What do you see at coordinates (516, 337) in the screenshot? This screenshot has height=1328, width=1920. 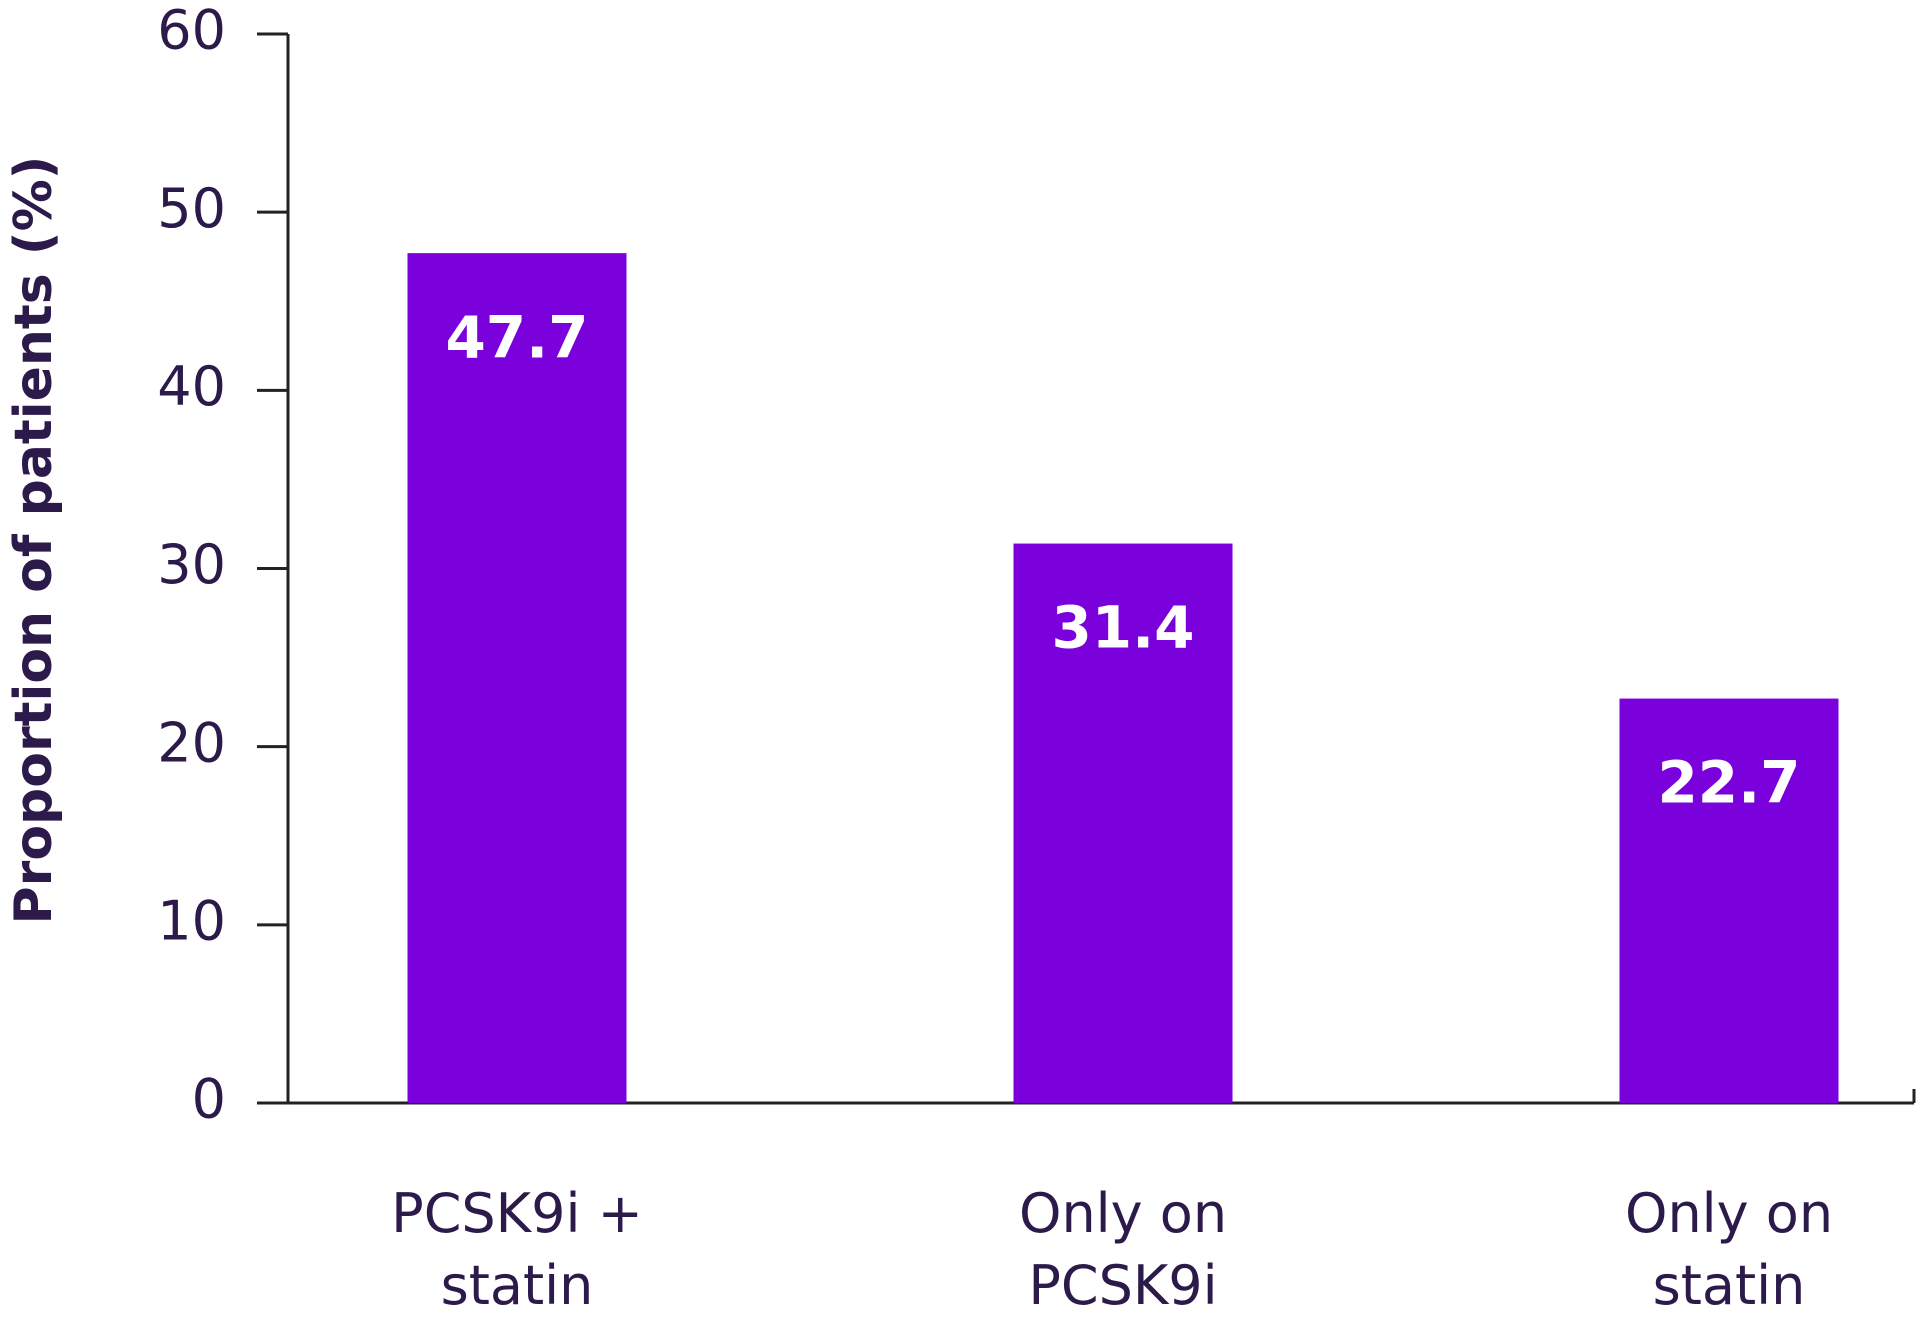 I see `value-label: 47.7` at bounding box center [516, 337].